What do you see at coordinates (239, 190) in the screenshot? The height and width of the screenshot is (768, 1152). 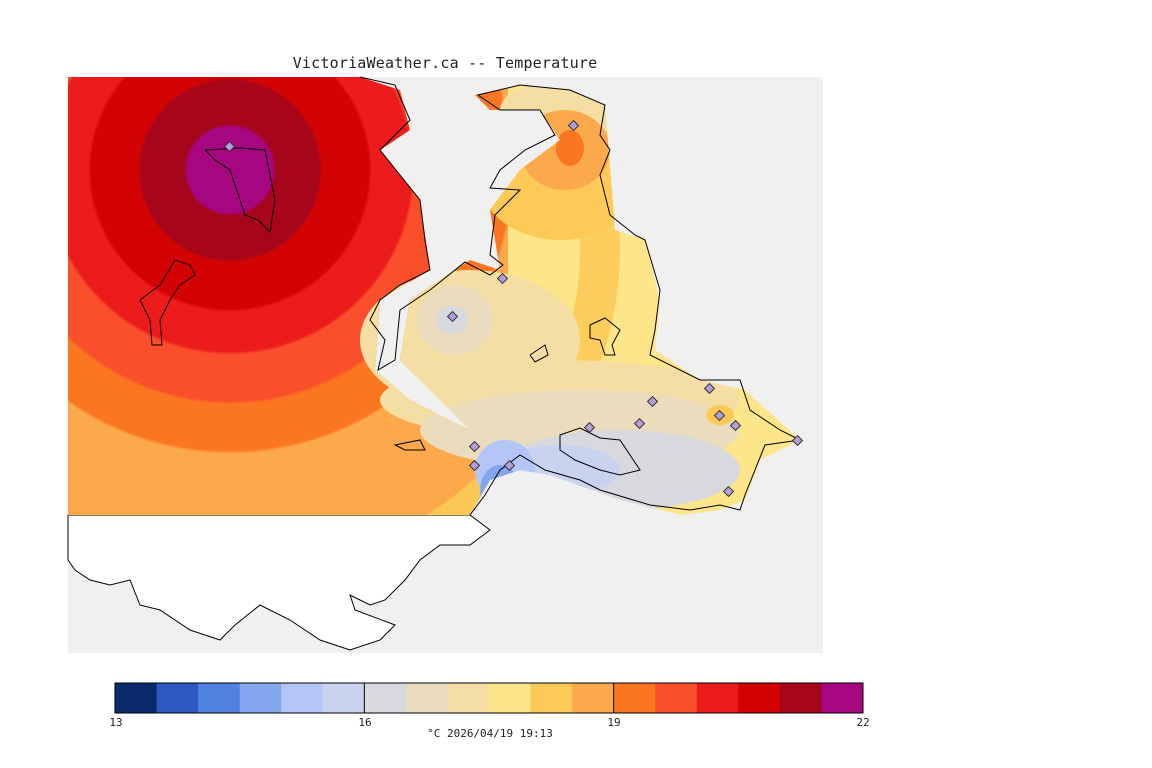 I see `island-hotspot` at bounding box center [239, 190].